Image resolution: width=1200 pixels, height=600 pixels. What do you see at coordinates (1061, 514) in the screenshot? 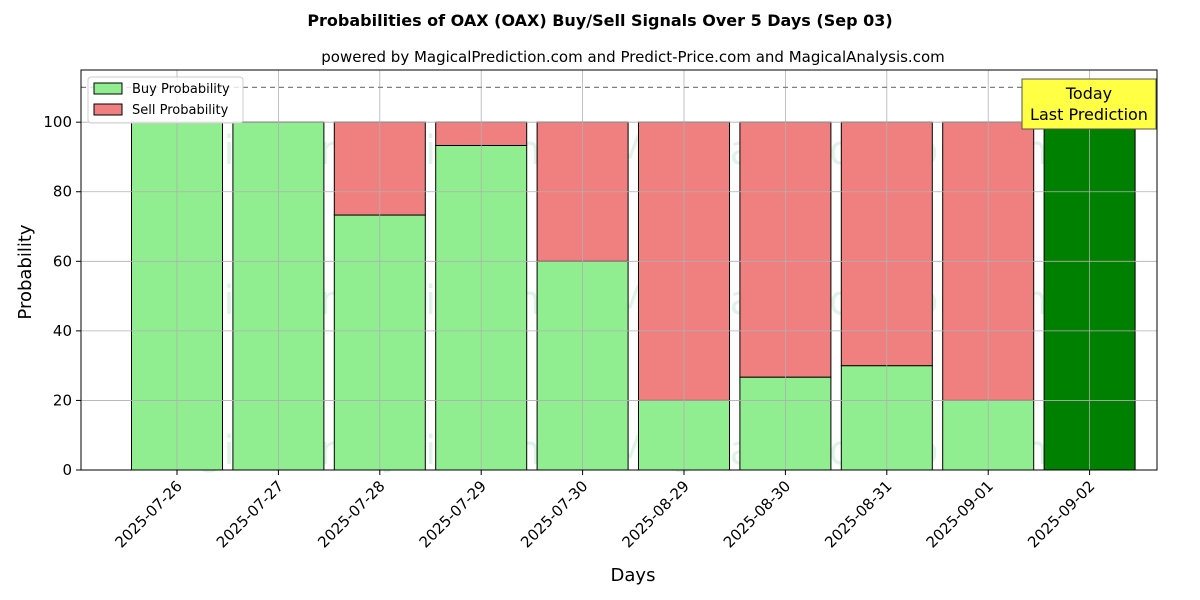
I see `x-tick-label-2025-09-02: 2025-09-02` at bounding box center [1061, 514].